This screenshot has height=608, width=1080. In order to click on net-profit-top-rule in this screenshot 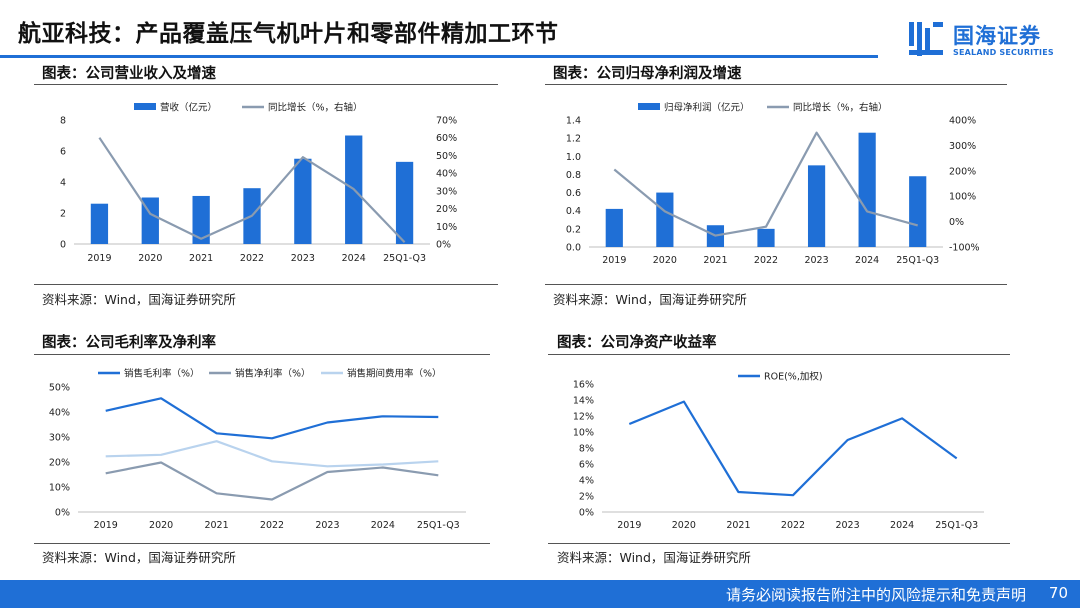, I will do `click(776, 84)`.